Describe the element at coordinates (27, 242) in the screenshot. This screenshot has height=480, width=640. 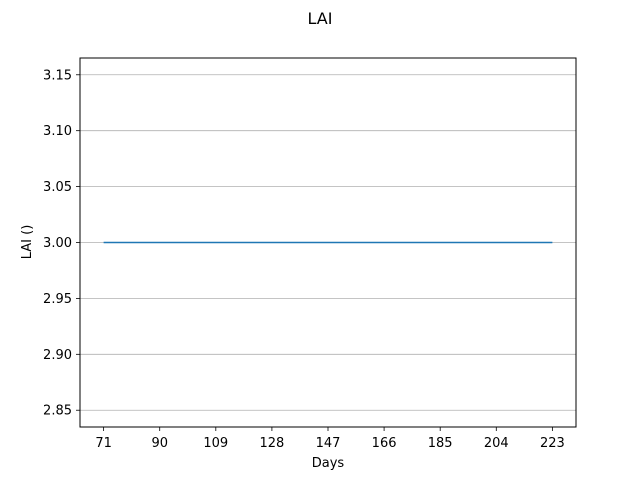
I see `y-axis-label: LAI ()` at that location.